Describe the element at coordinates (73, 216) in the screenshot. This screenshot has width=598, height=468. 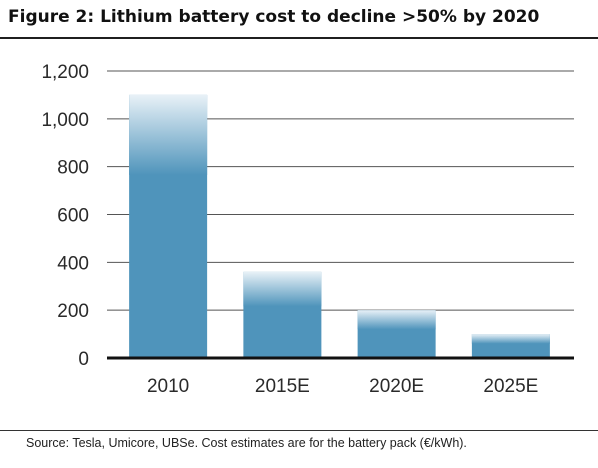
I see `y-tick-label: 600` at that location.